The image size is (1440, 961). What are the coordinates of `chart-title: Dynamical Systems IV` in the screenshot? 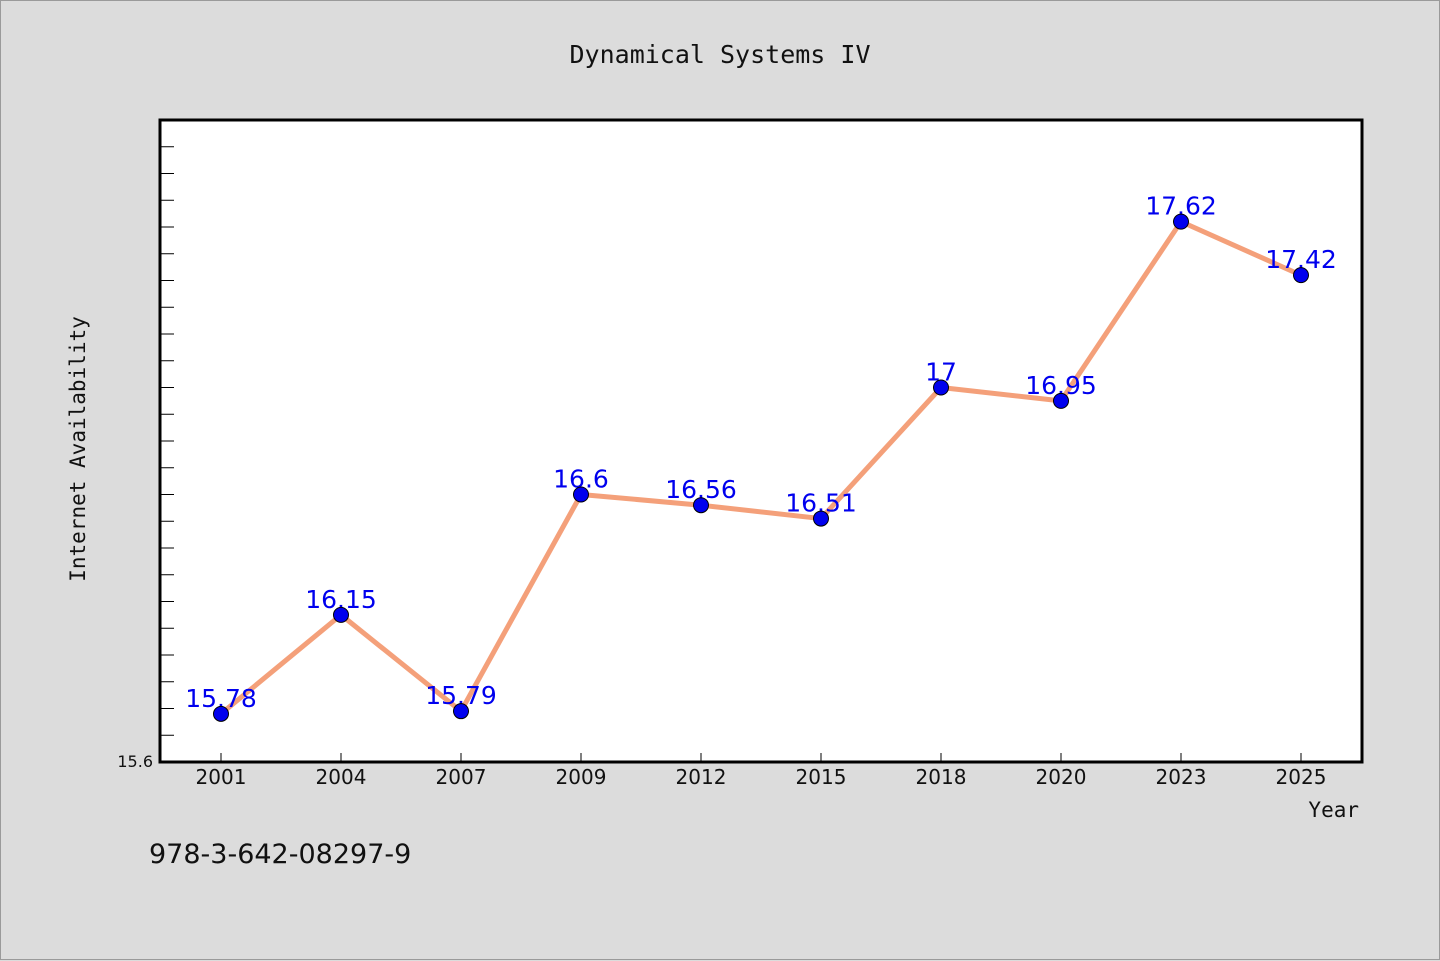 It's located at (719, 54).